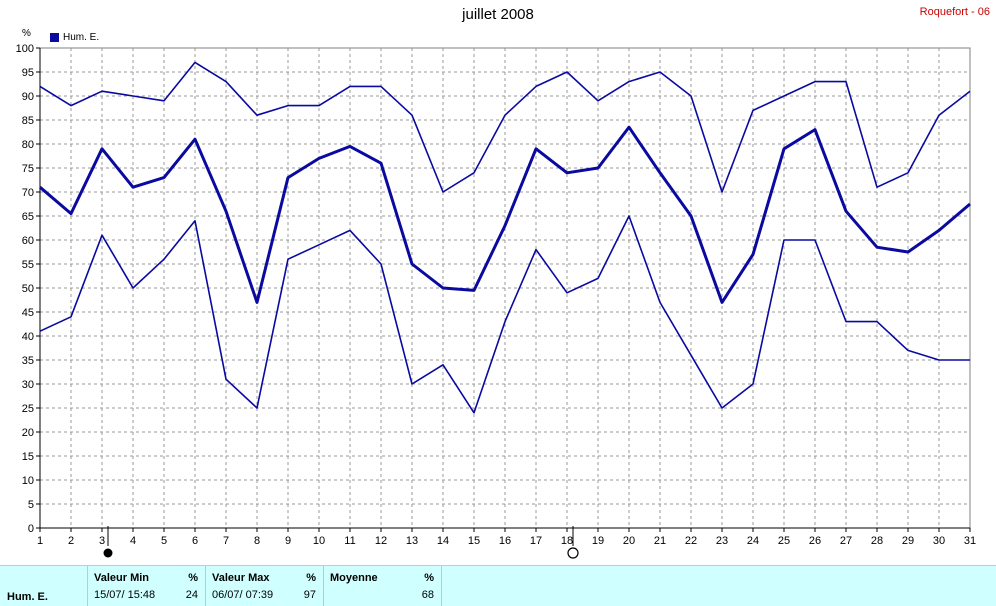 Image resolution: width=996 pixels, height=606 pixels. What do you see at coordinates (243, 595) in the screenshot?
I see `max-date: 06/07/ 07:39` at bounding box center [243, 595].